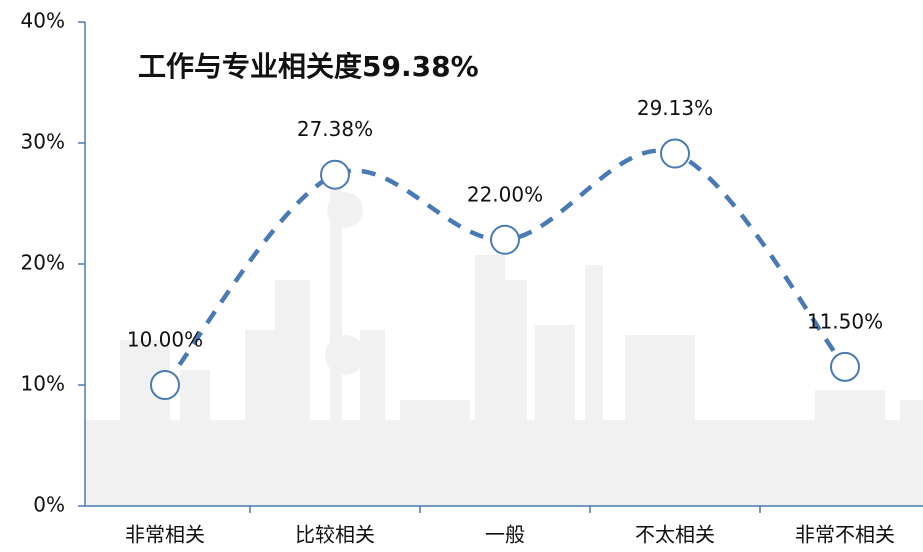 The width and height of the screenshot is (923, 552). What do you see at coordinates (49, 505) in the screenshot?
I see `y-tick-label: 0%` at bounding box center [49, 505].